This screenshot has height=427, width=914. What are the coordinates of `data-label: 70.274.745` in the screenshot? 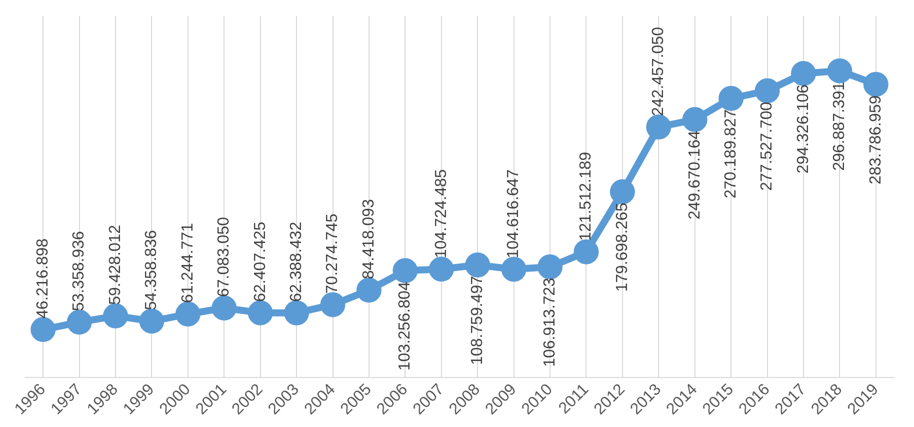 It's located at (333, 254).